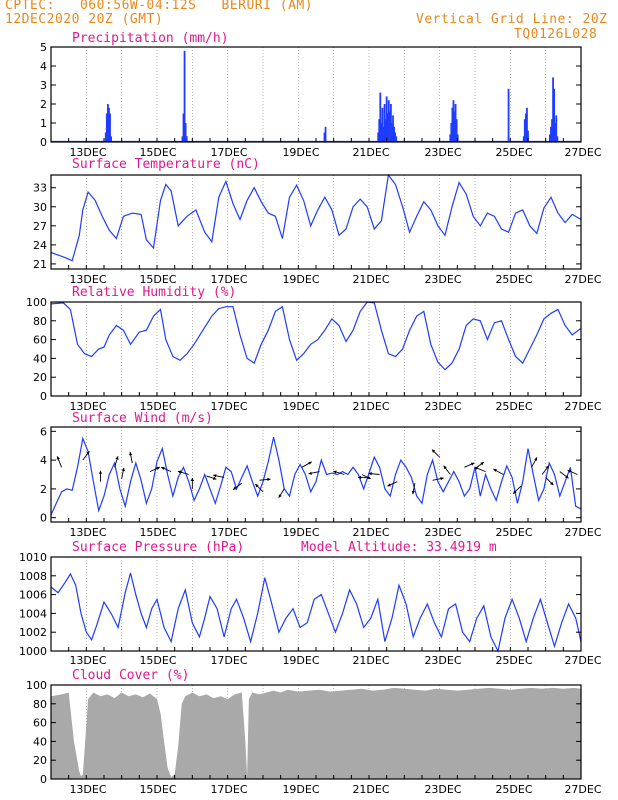  I want to click on panel-title: Surface Wind (m/s), so click(142, 418).